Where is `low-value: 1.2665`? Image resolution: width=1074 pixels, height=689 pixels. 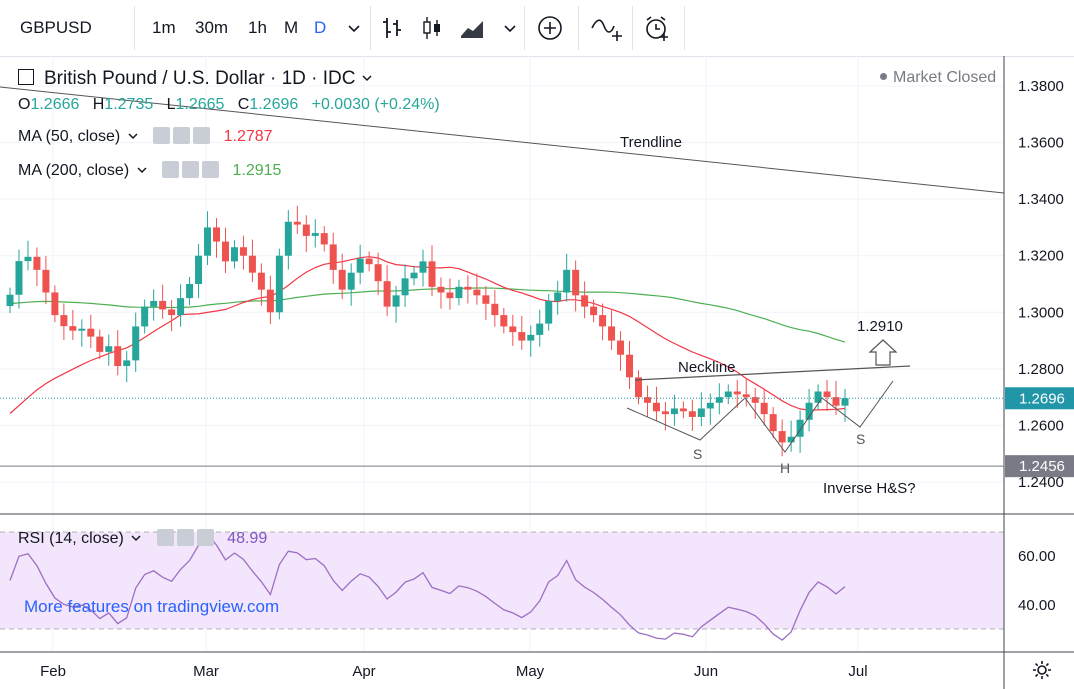 low-value: 1.2665 is located at coordinates (200, 104).